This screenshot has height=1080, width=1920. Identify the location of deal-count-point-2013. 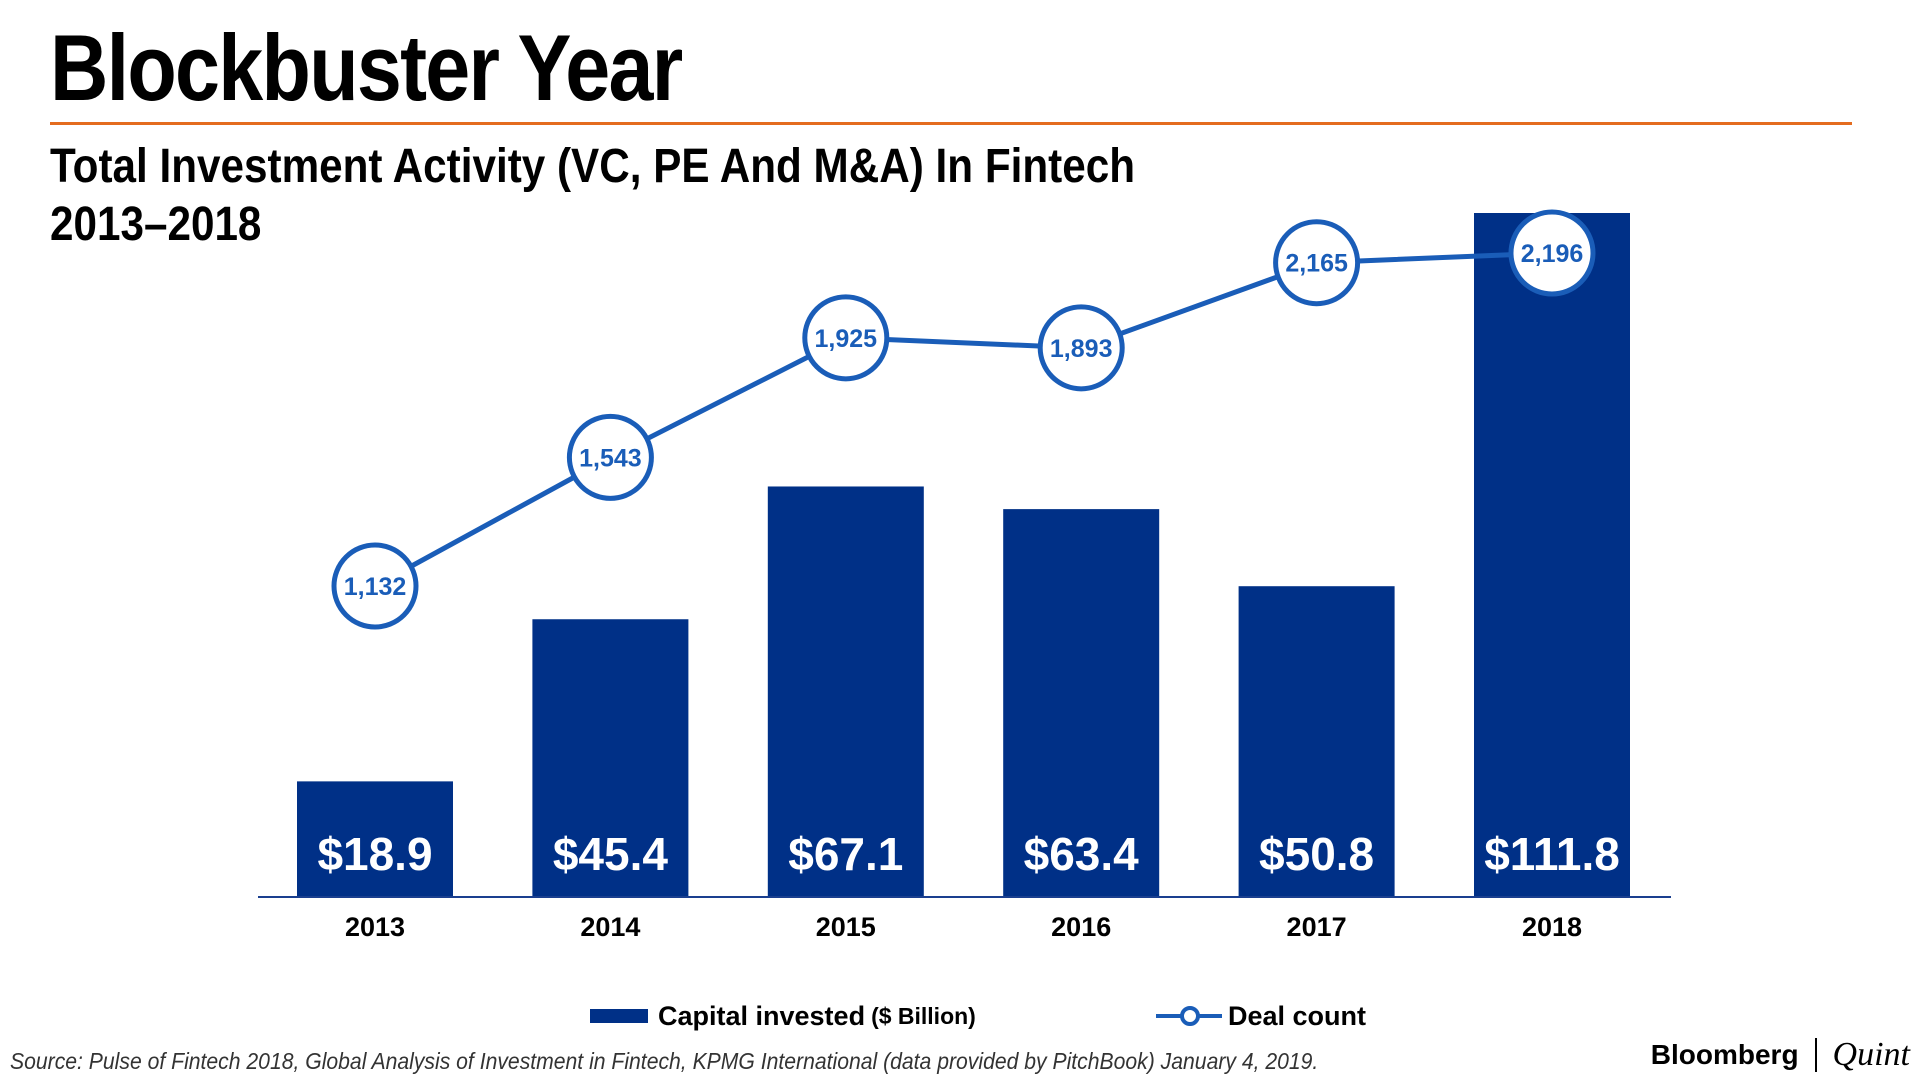
(375, 586).